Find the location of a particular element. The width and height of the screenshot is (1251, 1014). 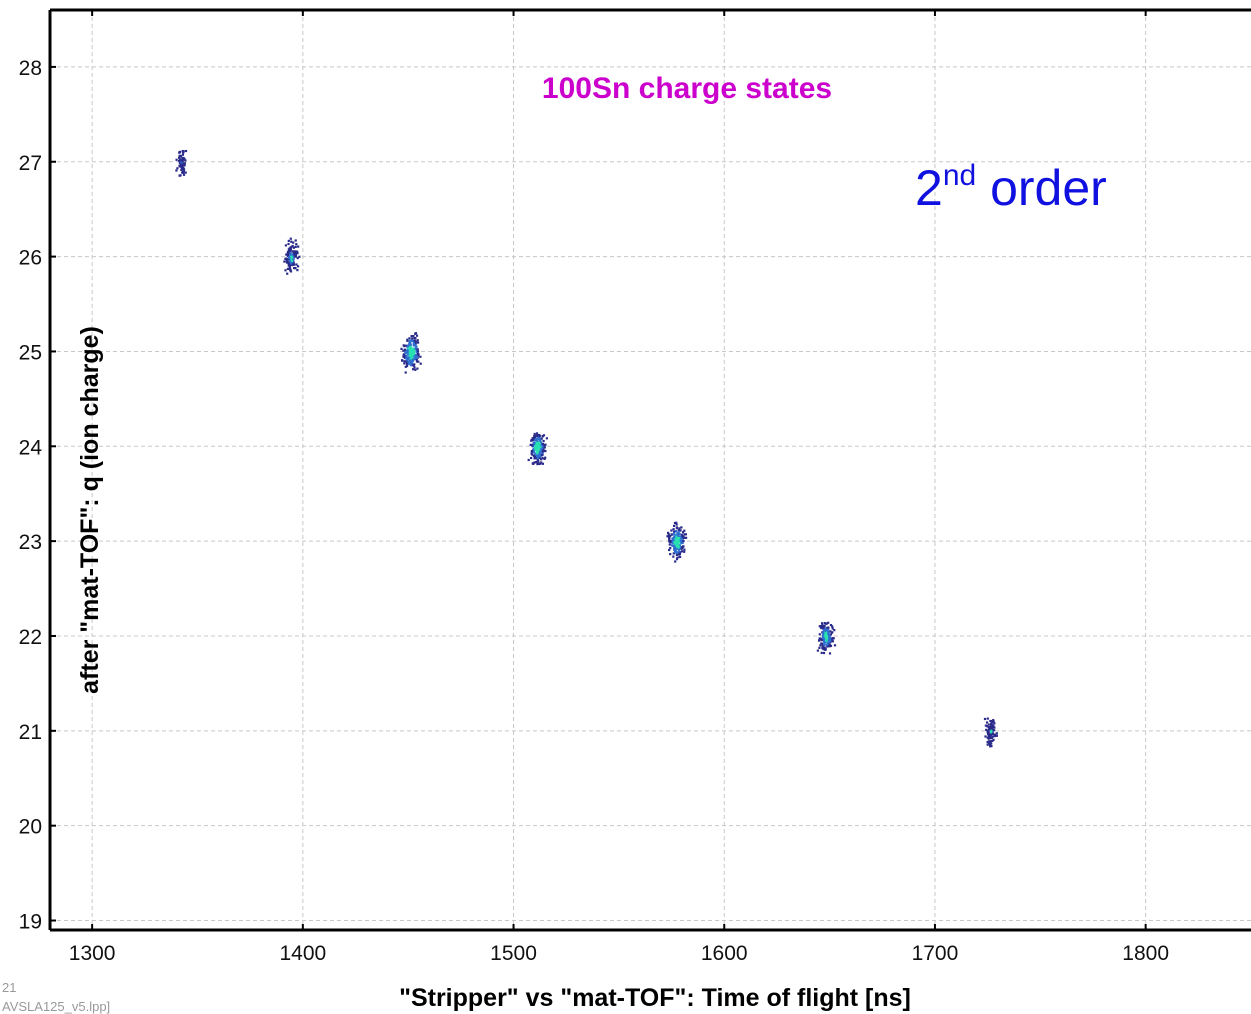

x-tick-label: 1600 is located at coordinates (724, 953).